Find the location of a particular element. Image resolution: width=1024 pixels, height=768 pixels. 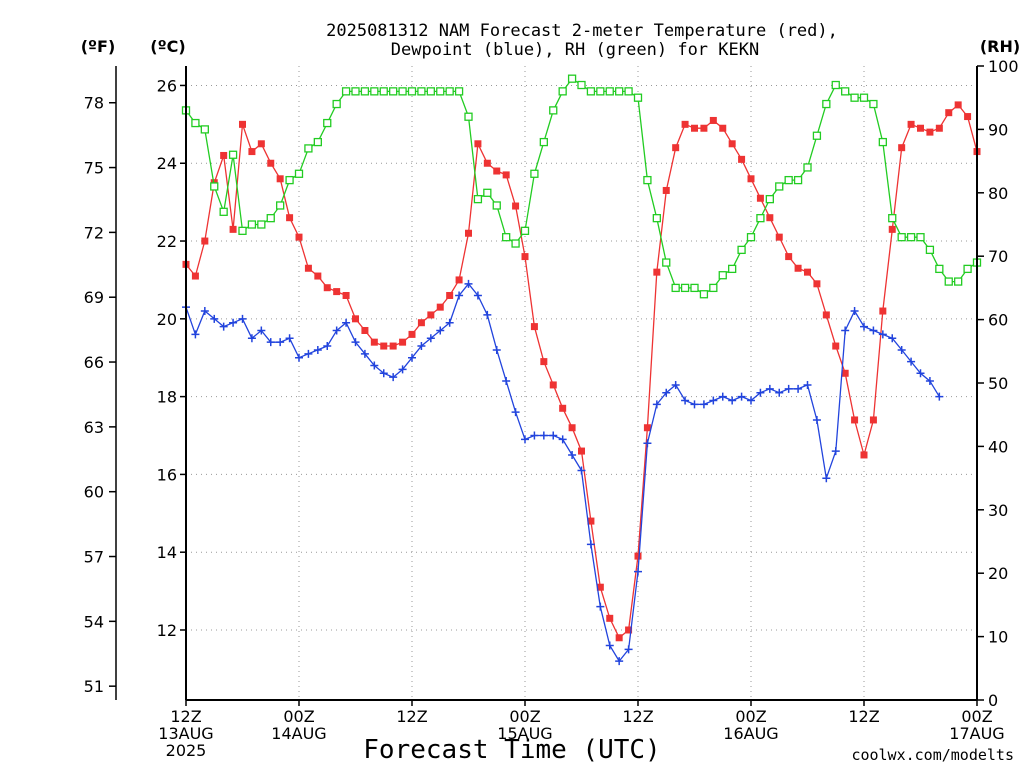

celsius-tick-label: 18 is located at coordinates (167, 397).